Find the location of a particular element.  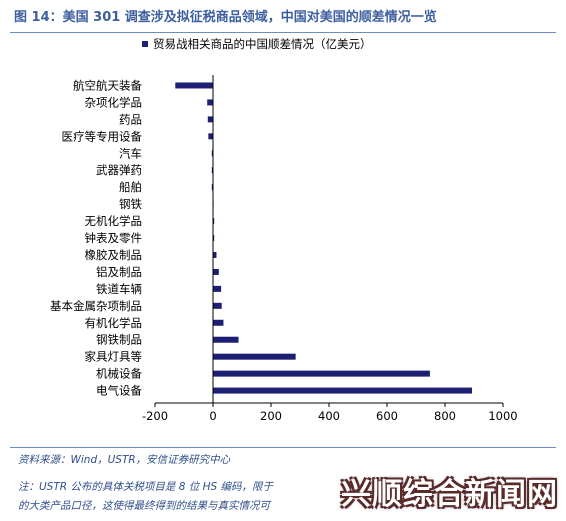

category-label: 橡胶及制品 is located at coordinates (114, 255).